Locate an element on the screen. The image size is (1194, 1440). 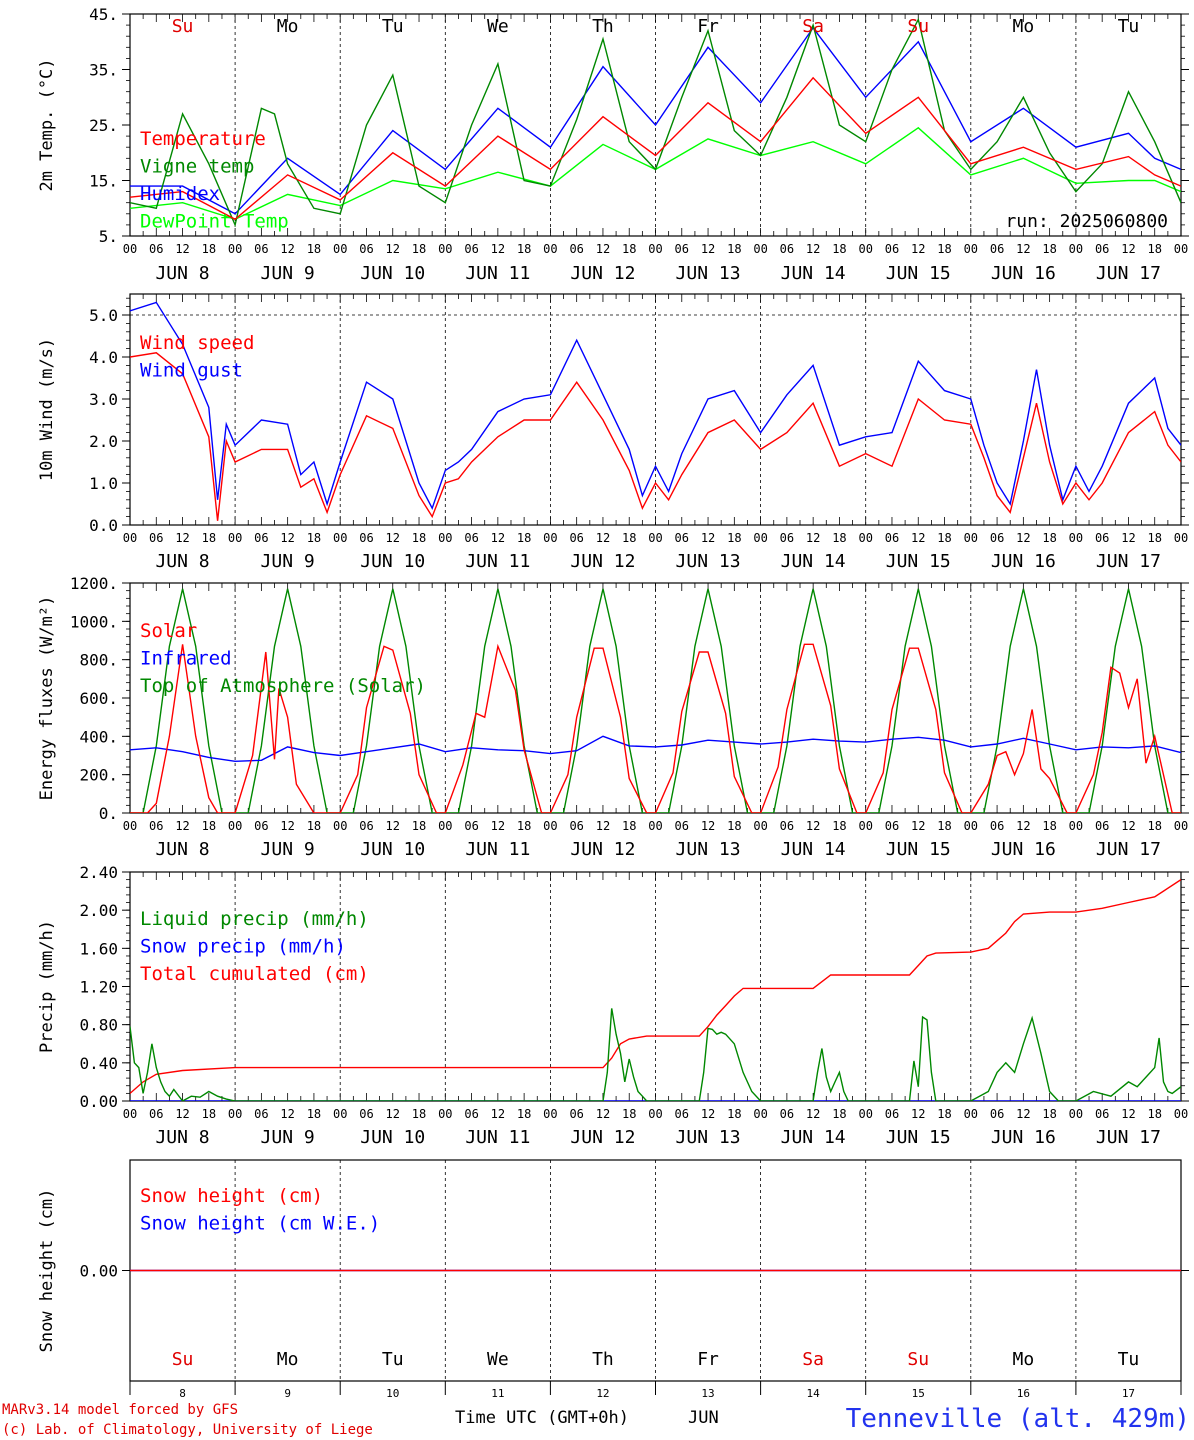
y-tick-label: 3.0 is located at coordinates (103, 399).